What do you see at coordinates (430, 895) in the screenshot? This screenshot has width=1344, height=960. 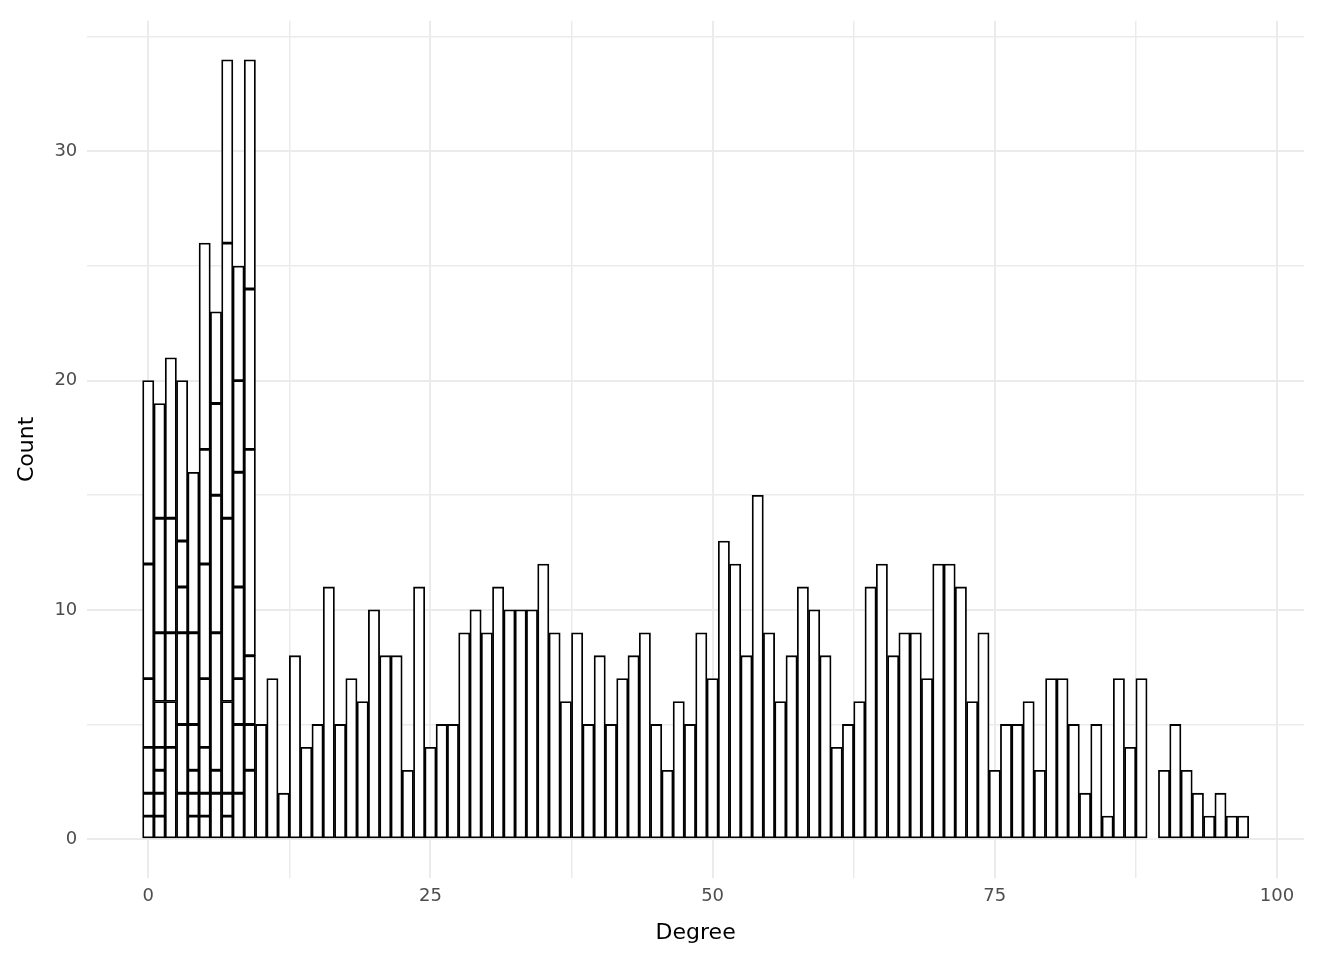 I see `x-tick-label: 25` at bounding box center [430, 895].